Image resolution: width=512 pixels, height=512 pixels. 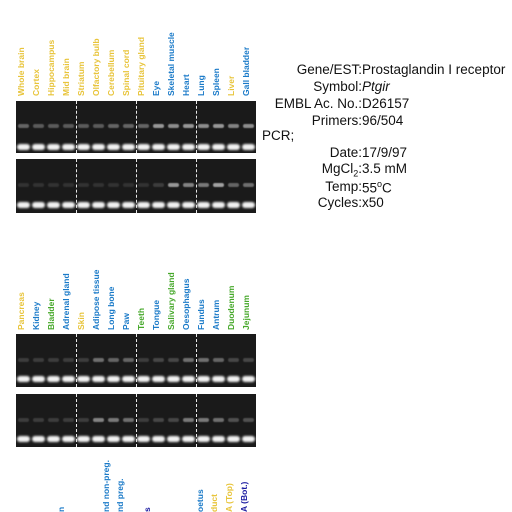 I want to click on cycles-key: Cycles:, so click(x=339, y=202).